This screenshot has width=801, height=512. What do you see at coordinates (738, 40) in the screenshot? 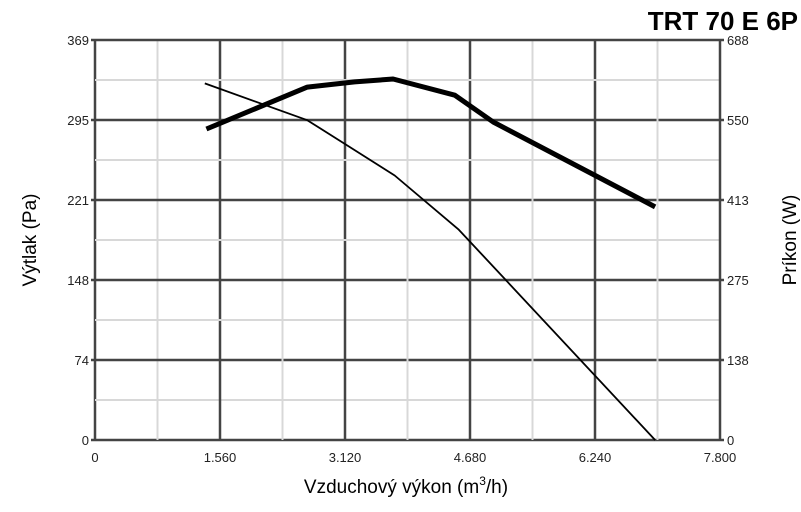
I see `y2-tick-label: 688` at bounding box center [738, 40].